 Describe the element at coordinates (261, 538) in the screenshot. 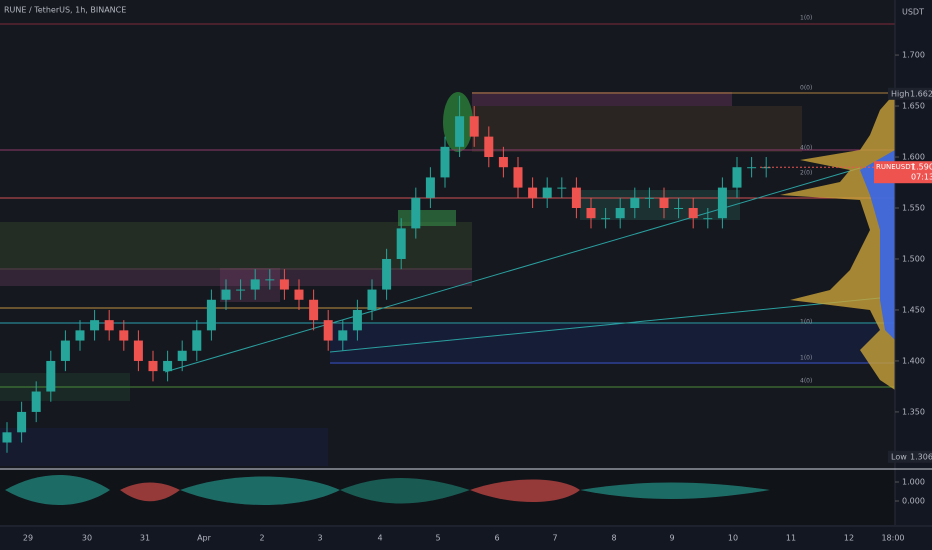

I see `x-tick-label: 2` at that location.